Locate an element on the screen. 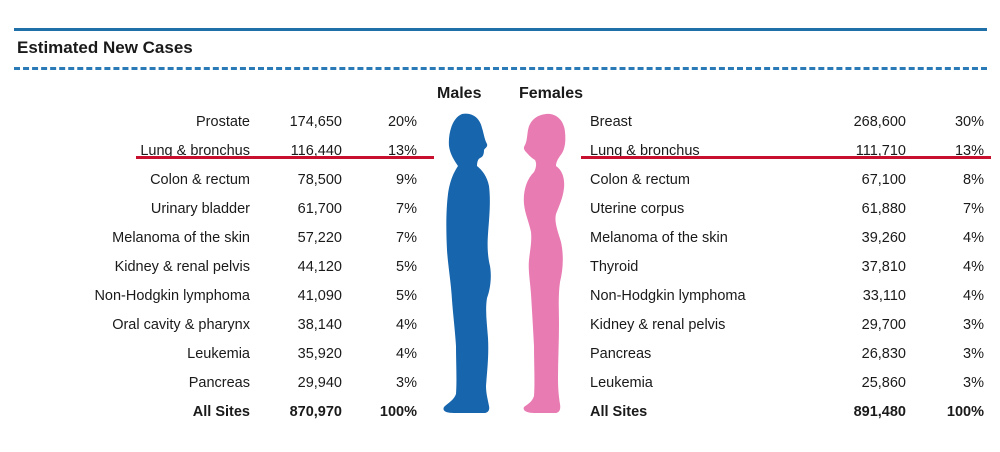 The width and height of the screenshot is (1000, 452). male-table-row: Kidney & renal pelvis 44,120 5% is located at coordinates (215, 267).